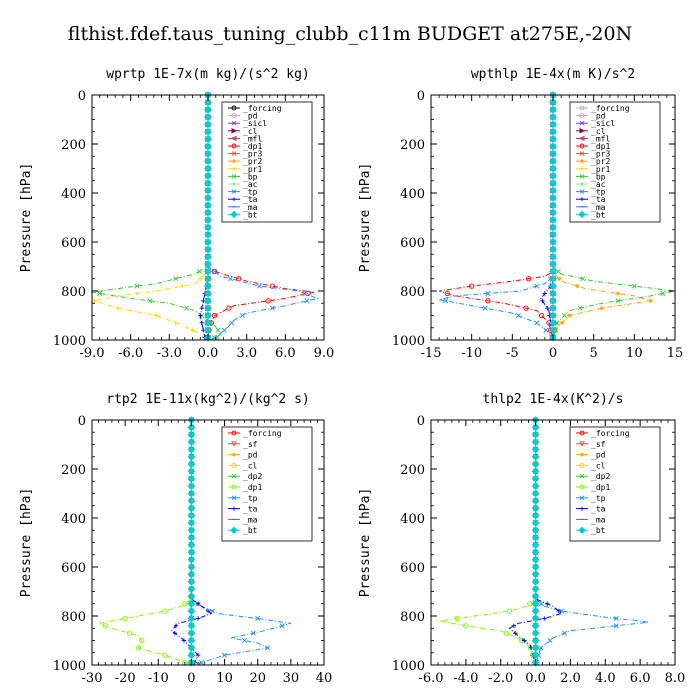 The image size is (700, 700). Describe the element at coordinates (598, 131) in the screenshot. I see `legend-label: _cl` at that location.